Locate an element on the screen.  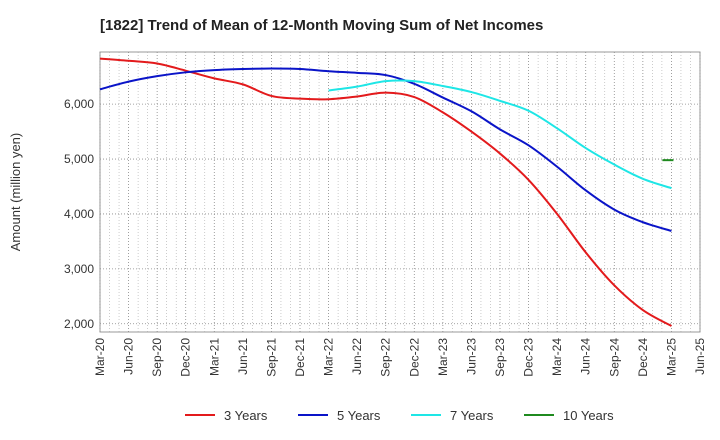
y-tick-label: 3,000 is located at coordinates (79, 269).